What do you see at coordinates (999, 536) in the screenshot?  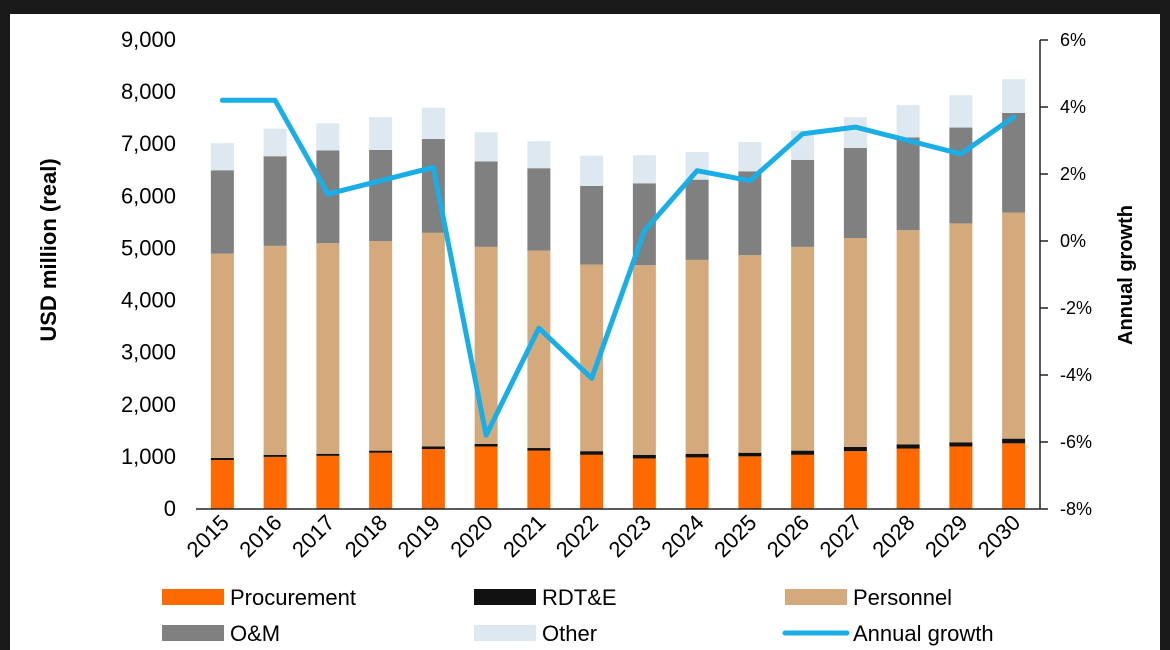 I see `x-tick-label: 2030` at bounding box center [999, 536].